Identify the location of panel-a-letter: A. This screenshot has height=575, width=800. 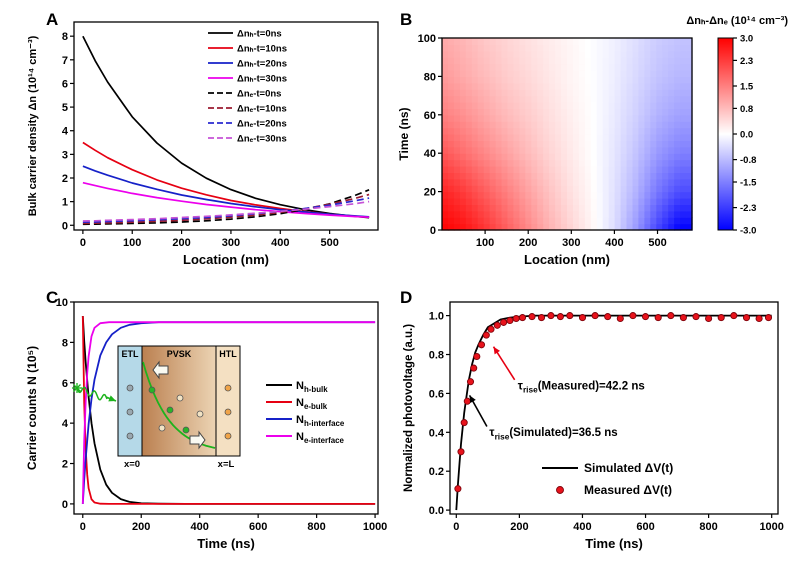
(52, 19).